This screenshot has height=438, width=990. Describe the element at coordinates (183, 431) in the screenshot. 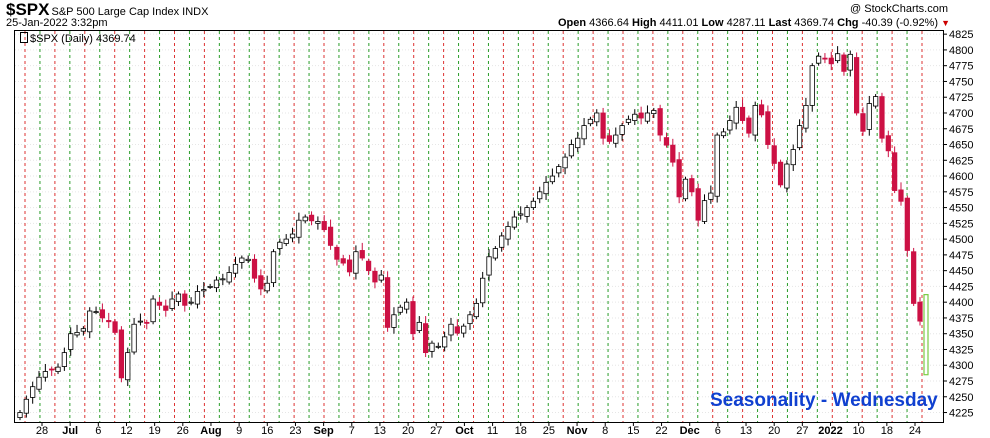

I see `x-tick-label: 26` at that location.